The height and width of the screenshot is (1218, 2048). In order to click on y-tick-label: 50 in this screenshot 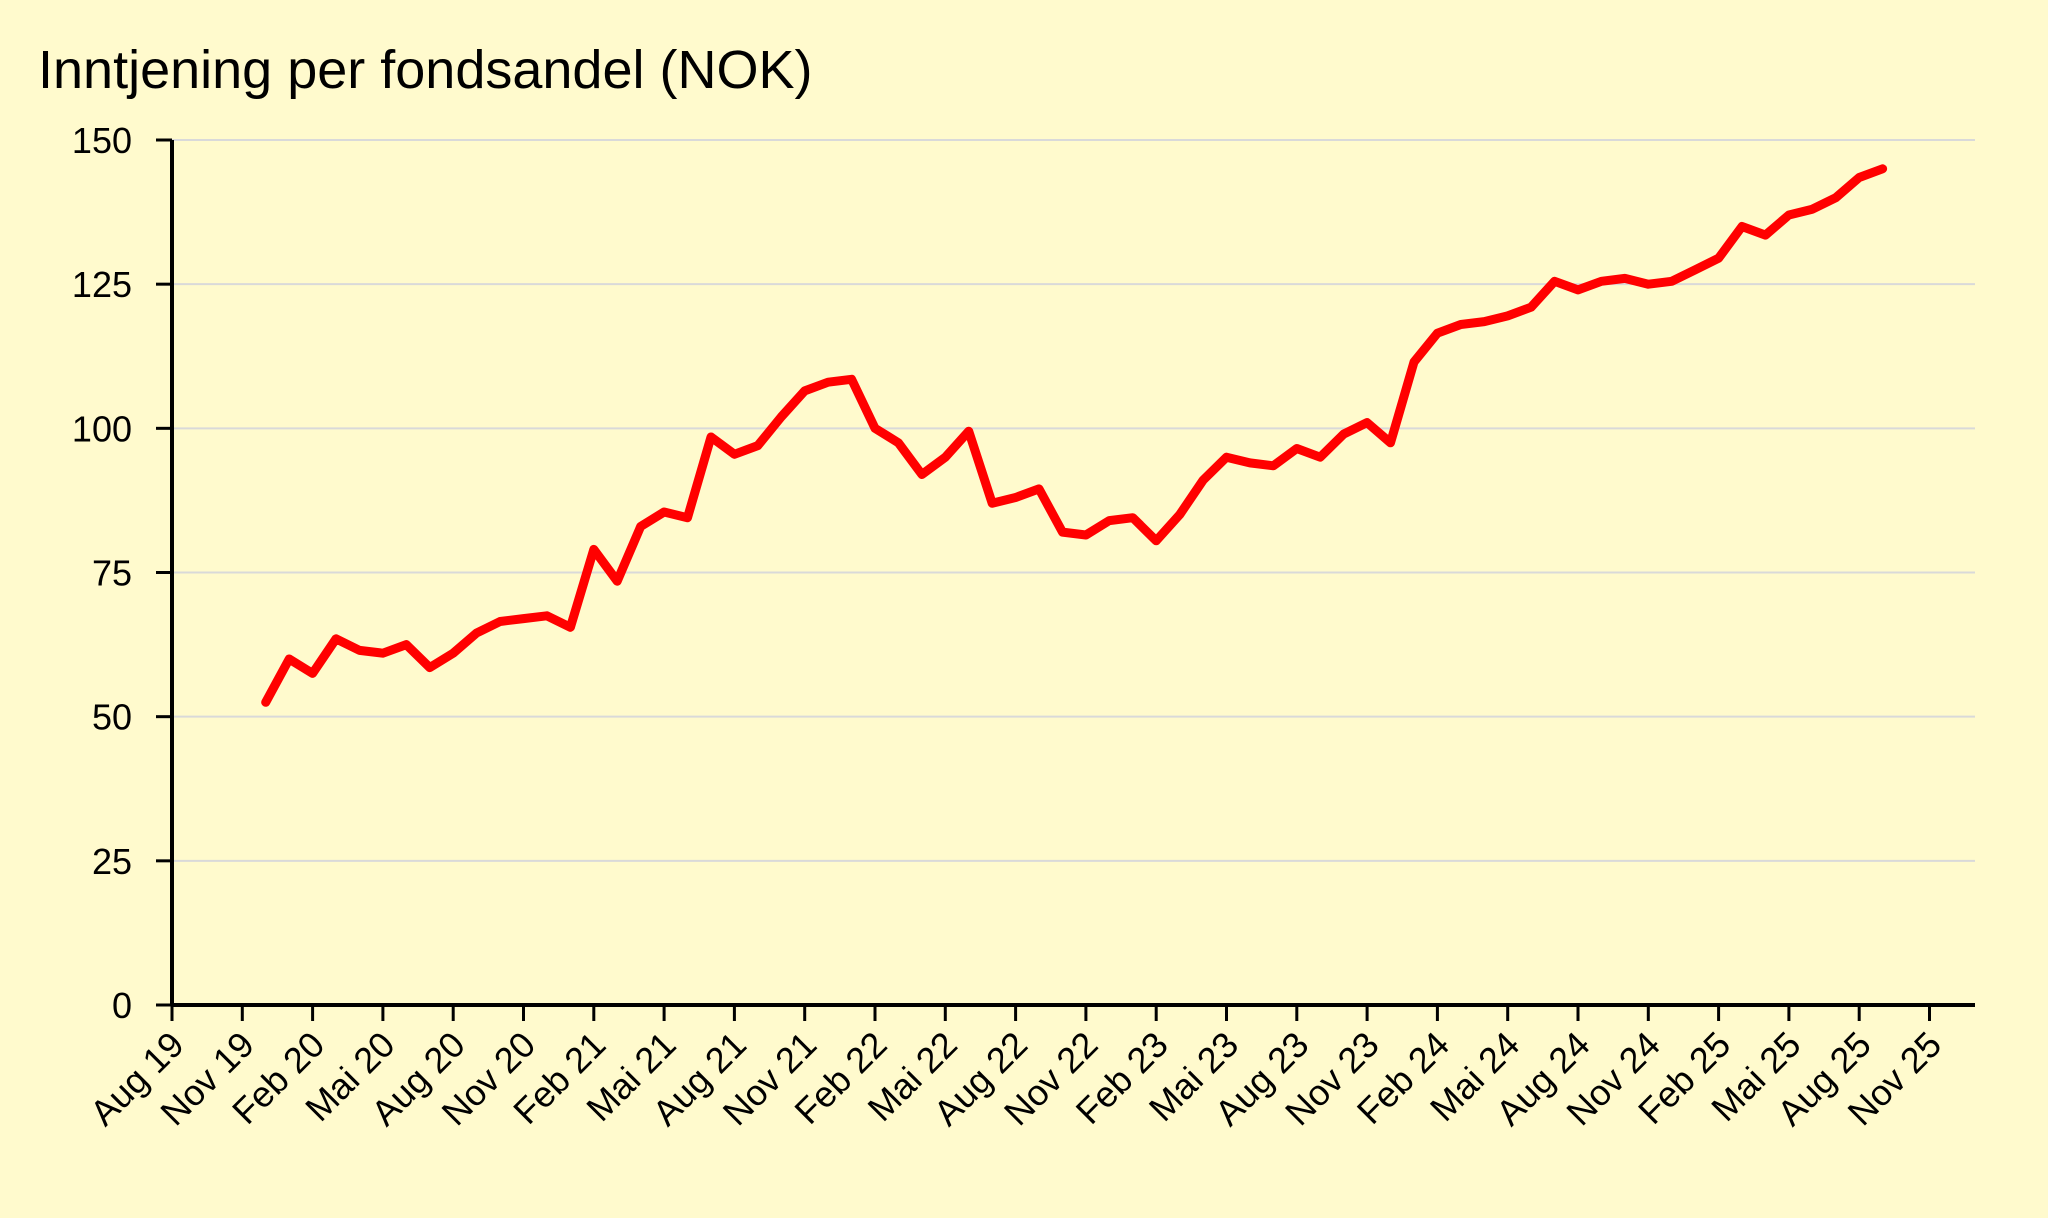, I will do `click(112, 717)`.